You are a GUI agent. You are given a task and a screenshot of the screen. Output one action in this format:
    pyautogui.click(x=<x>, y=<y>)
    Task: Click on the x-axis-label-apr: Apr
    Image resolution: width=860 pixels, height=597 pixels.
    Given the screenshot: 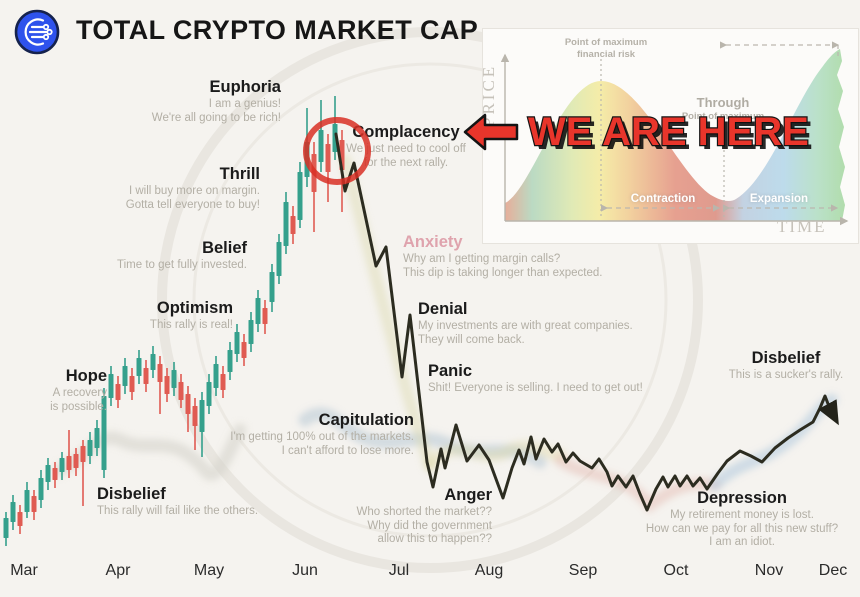 What is the action you would take?
    pyautogui.click(x=118, y=570)
    